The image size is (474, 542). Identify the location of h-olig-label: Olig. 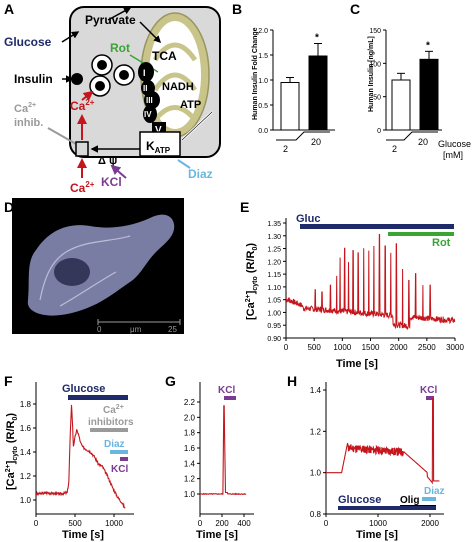
(409, 500).